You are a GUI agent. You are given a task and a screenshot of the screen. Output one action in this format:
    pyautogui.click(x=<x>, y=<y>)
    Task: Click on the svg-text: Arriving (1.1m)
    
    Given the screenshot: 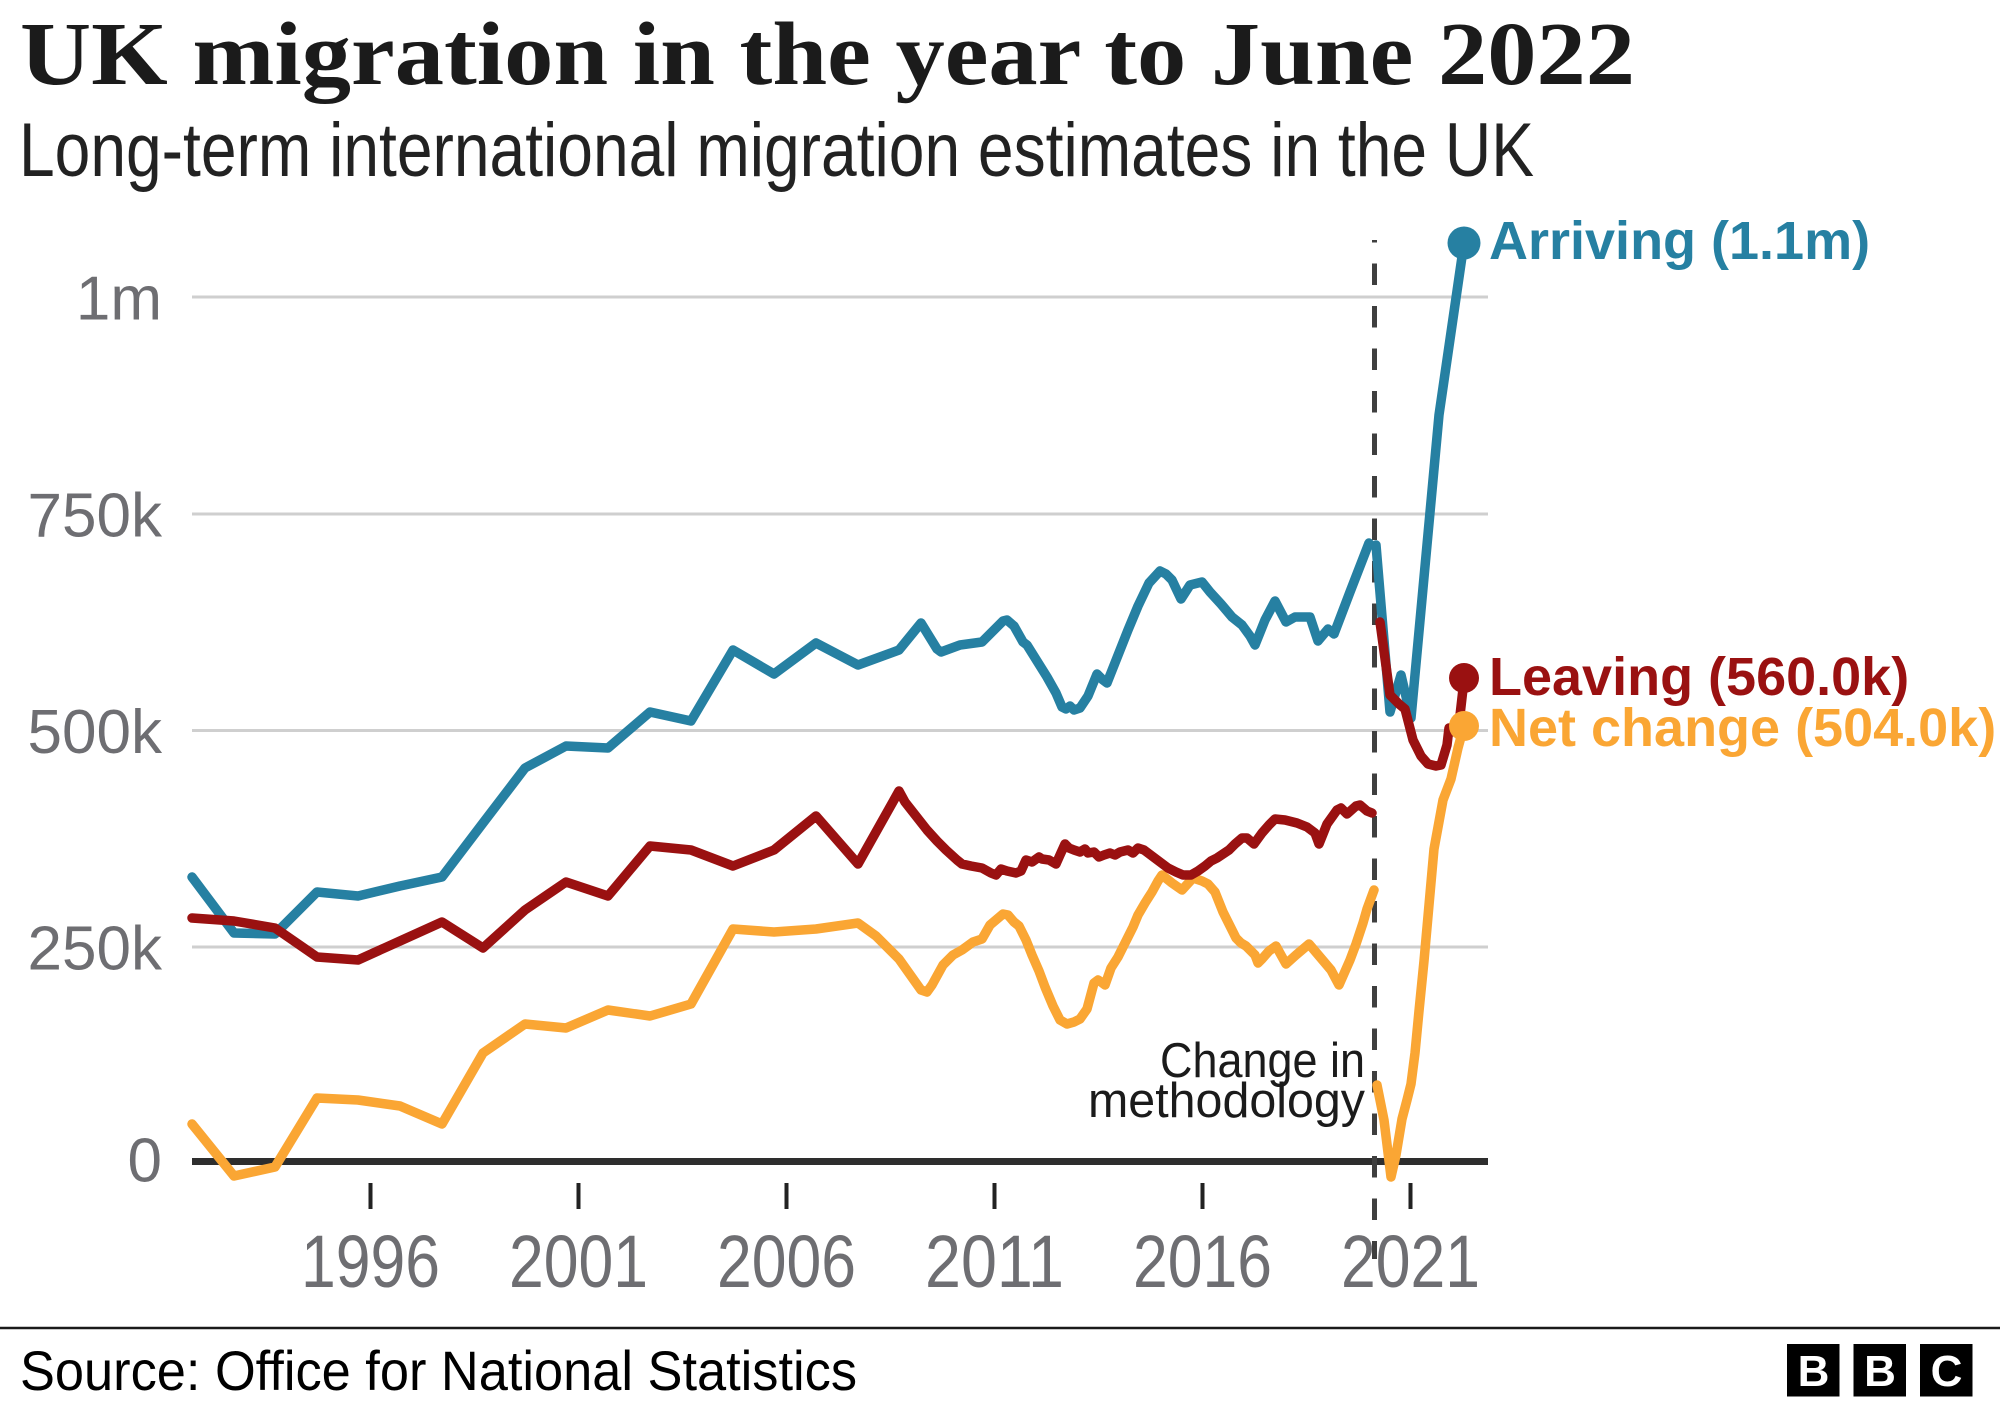 What is the action you would take?
    pyautogui.click(x=1679, y=241)
    